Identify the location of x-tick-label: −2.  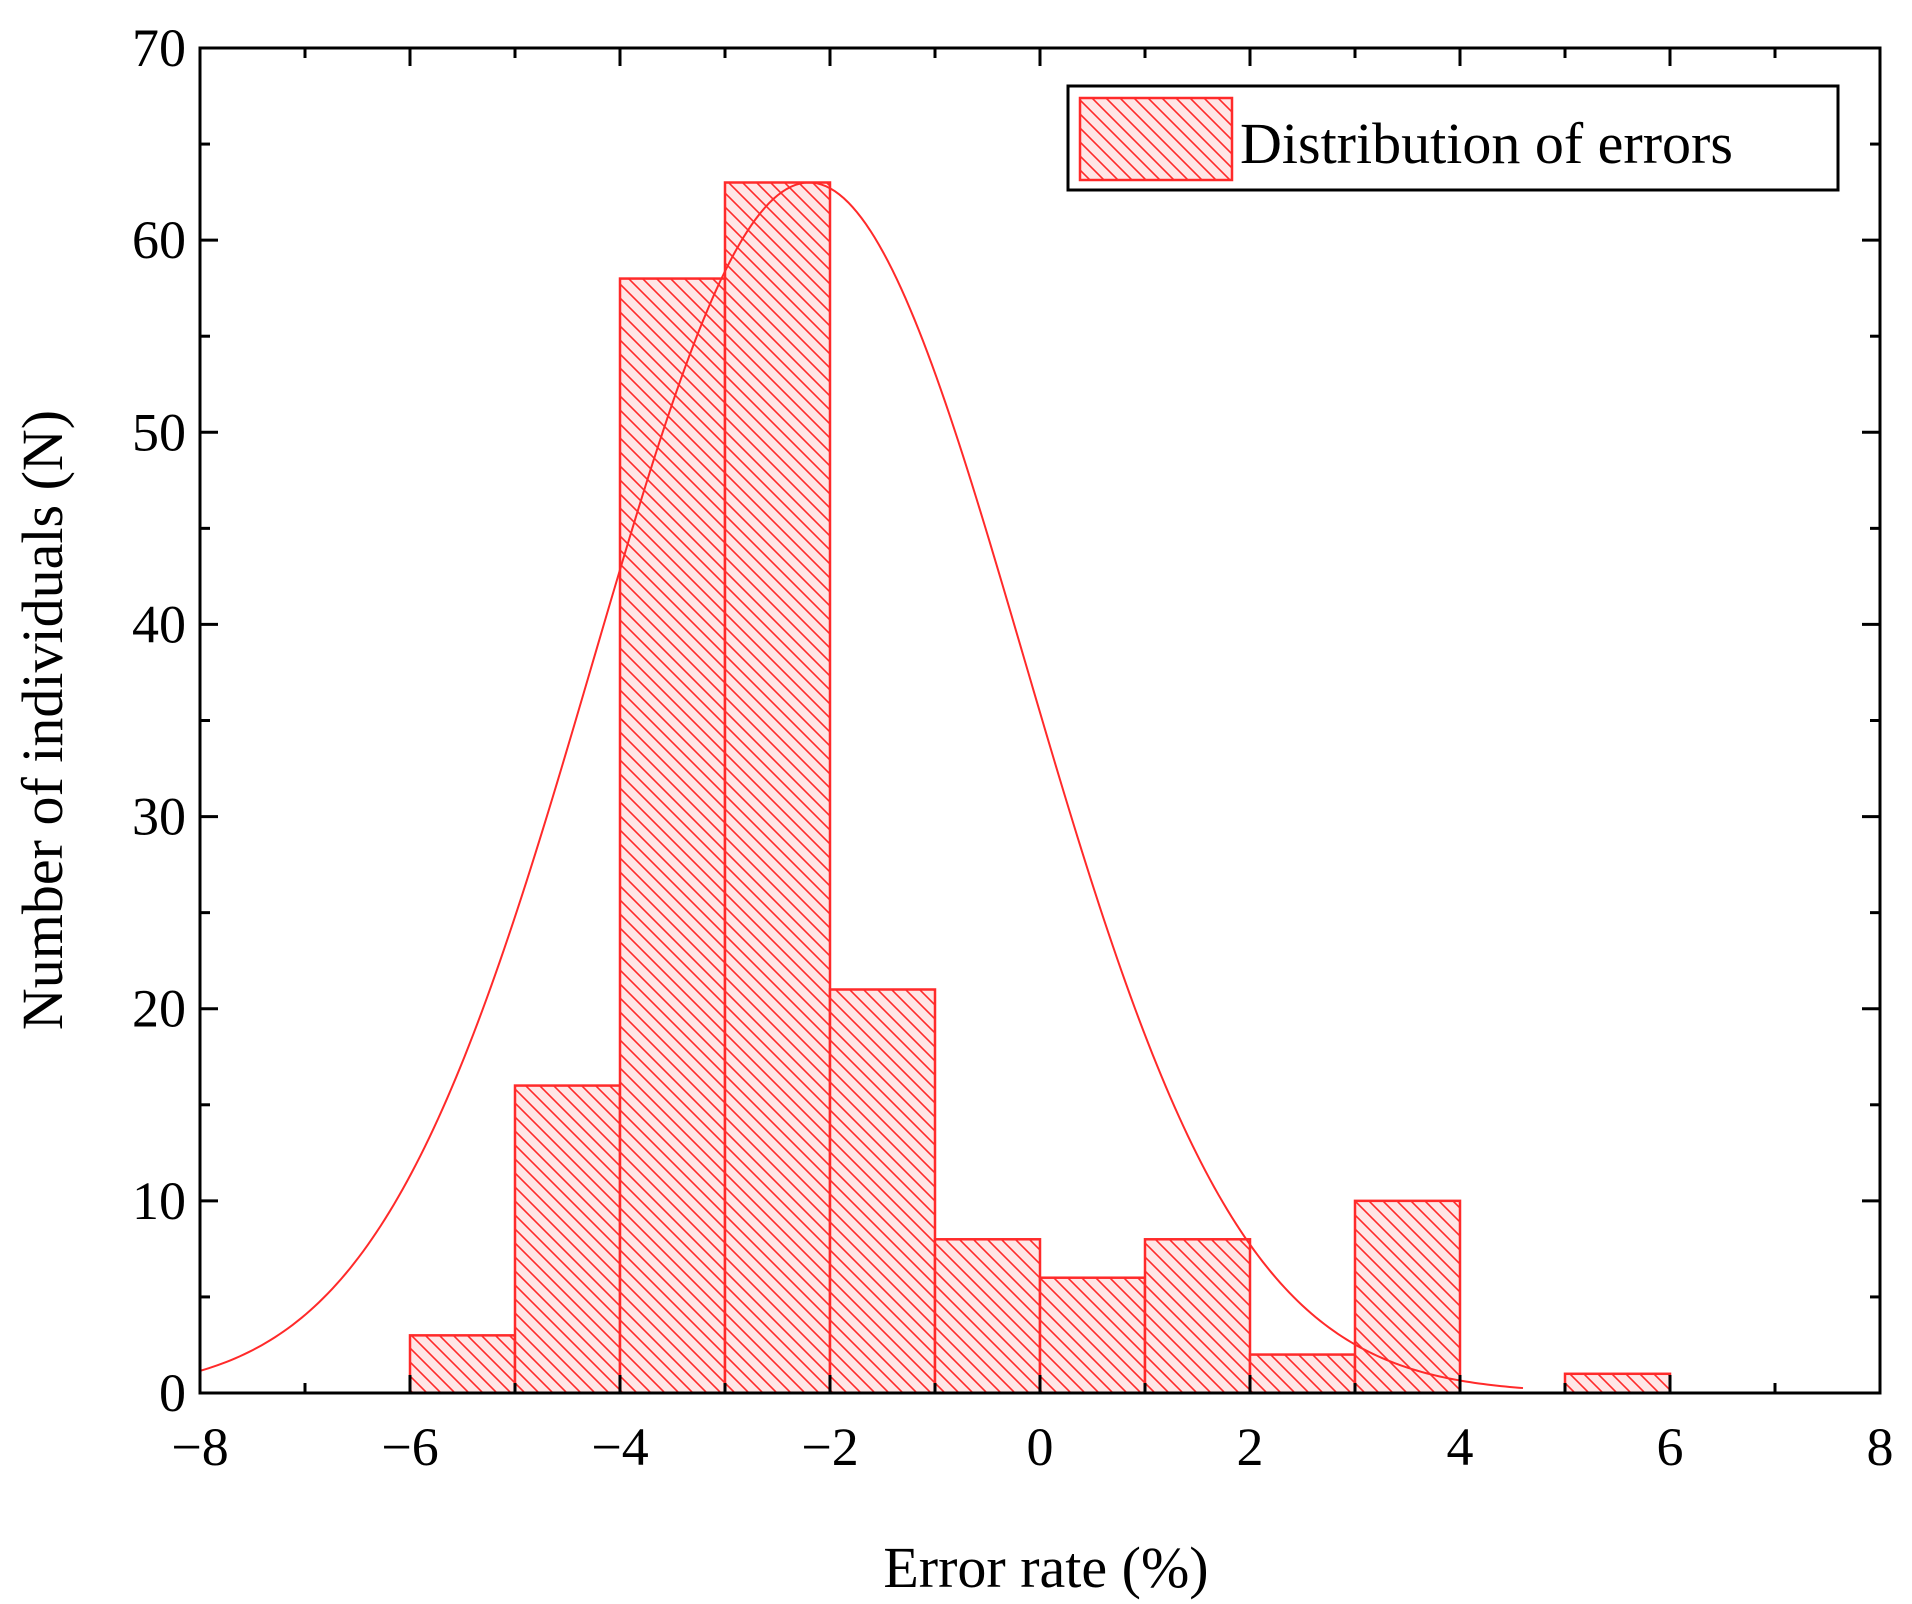
(829, 1447).